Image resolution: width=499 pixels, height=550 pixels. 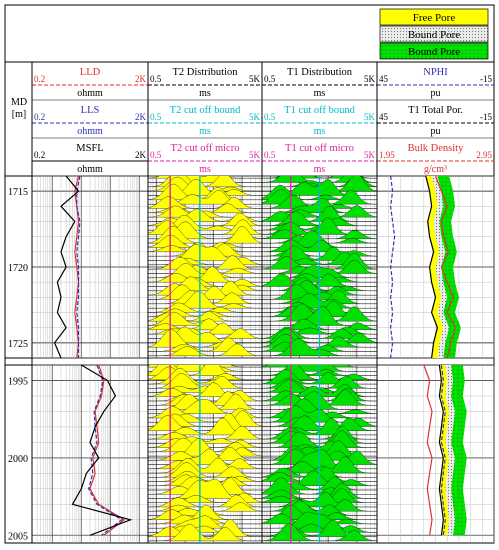 I want to click on track3-curve-2-min: 0.5, so click(x=270, y=155).